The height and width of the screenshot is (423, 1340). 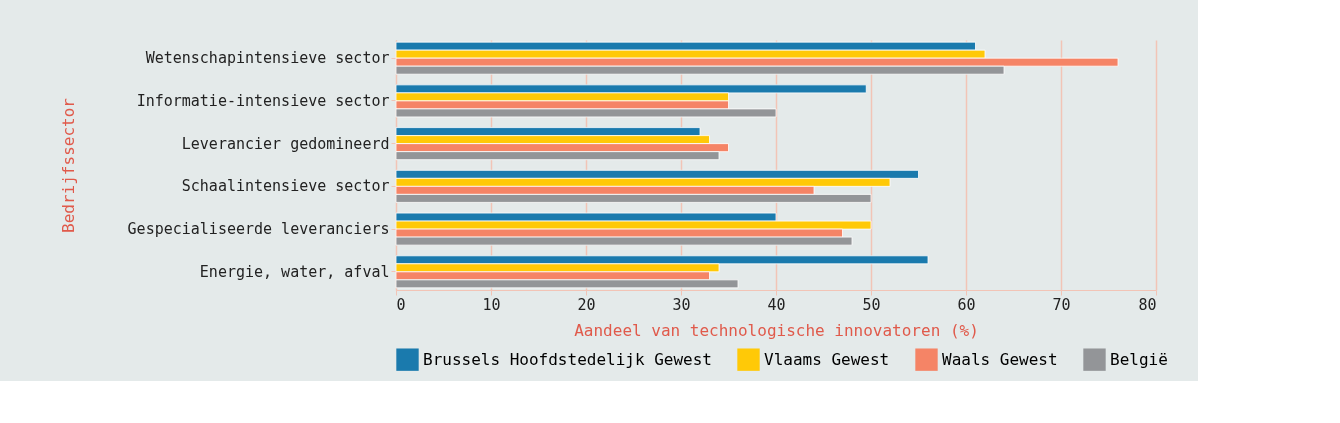 What do you see at coordinates (1139, 359) in the screenshot?
I see `legend-label: België` at bounding box center [1139, 359].